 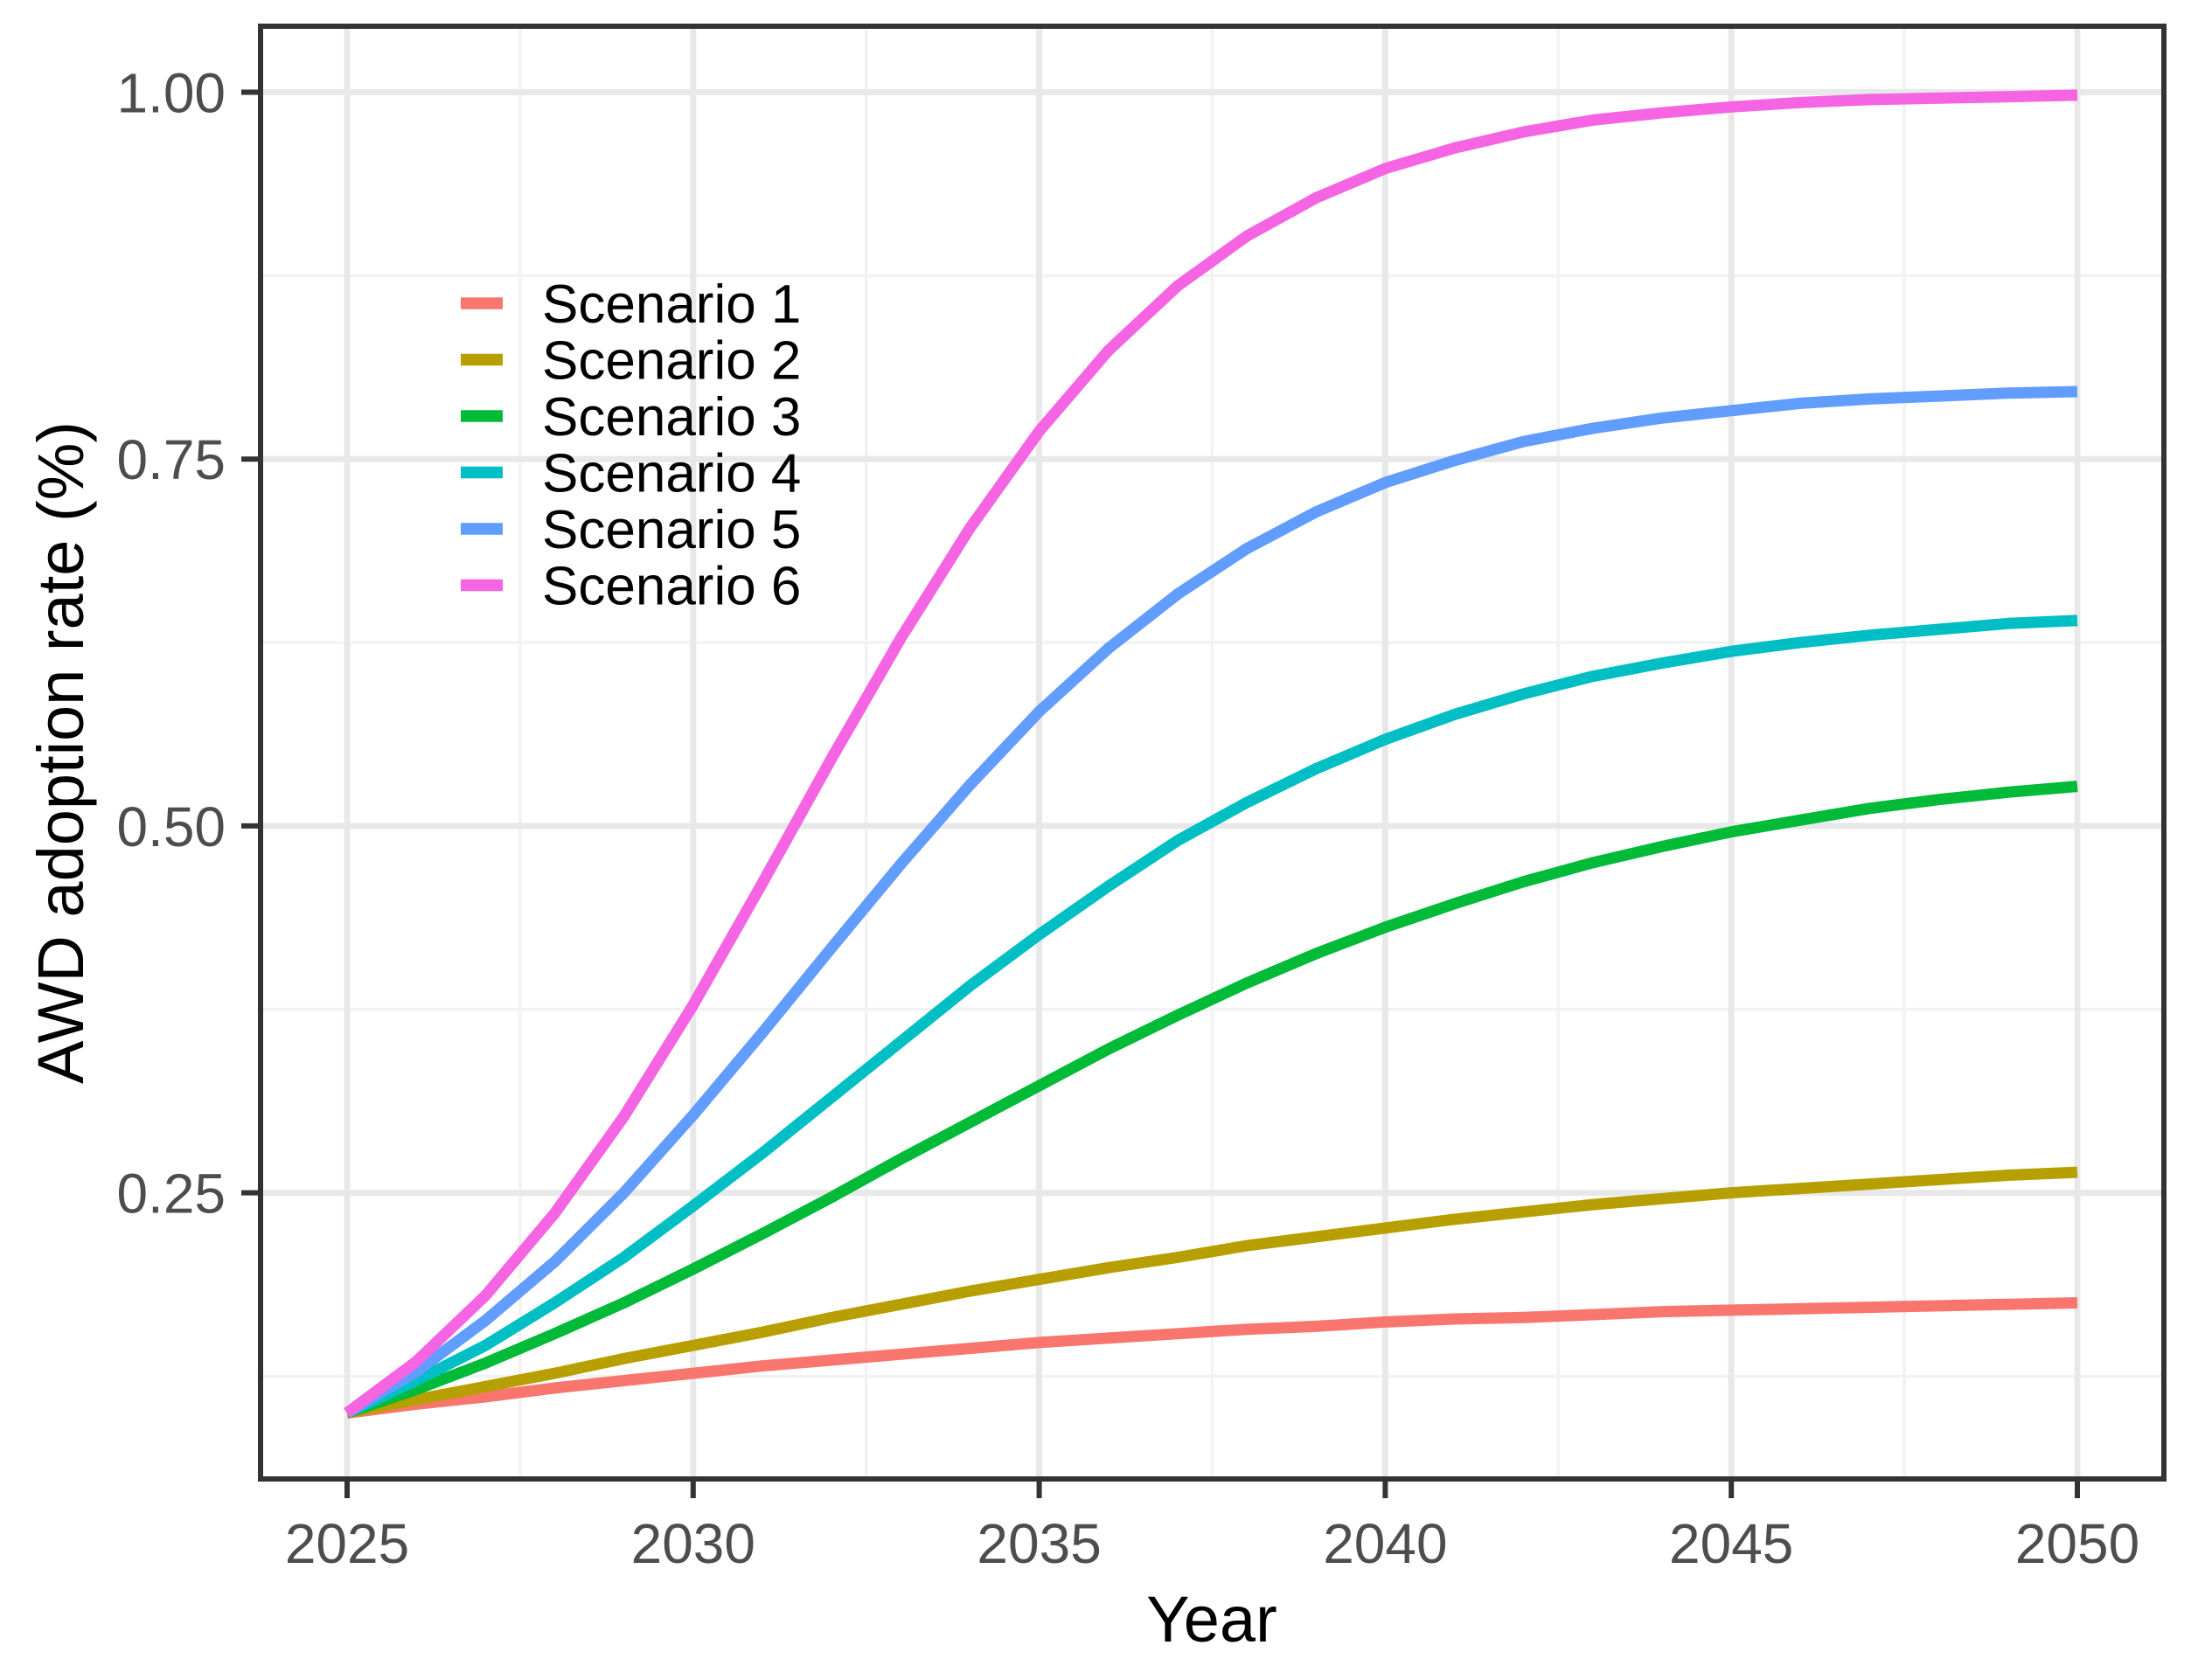 What do you see at coordinates (671, 304) in the screenshot?
I see `legend-label: Scenario 1` at bounding box center [671, 304].